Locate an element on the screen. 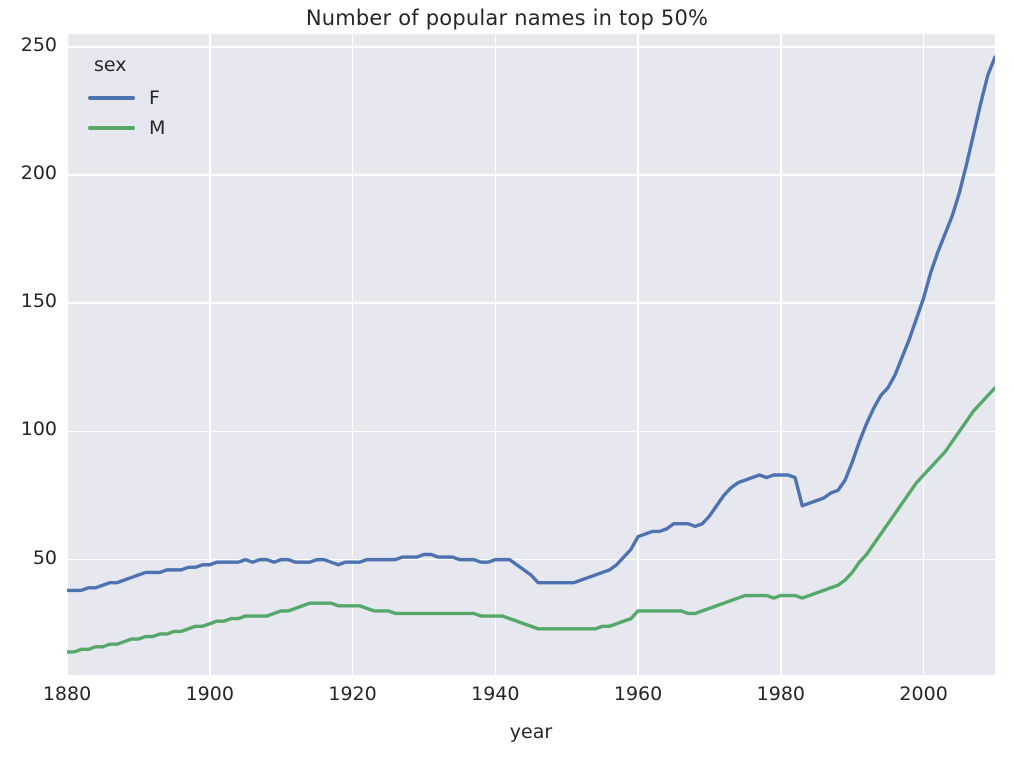  x-tick-label: 1960 is located at coordinates (638, 694).